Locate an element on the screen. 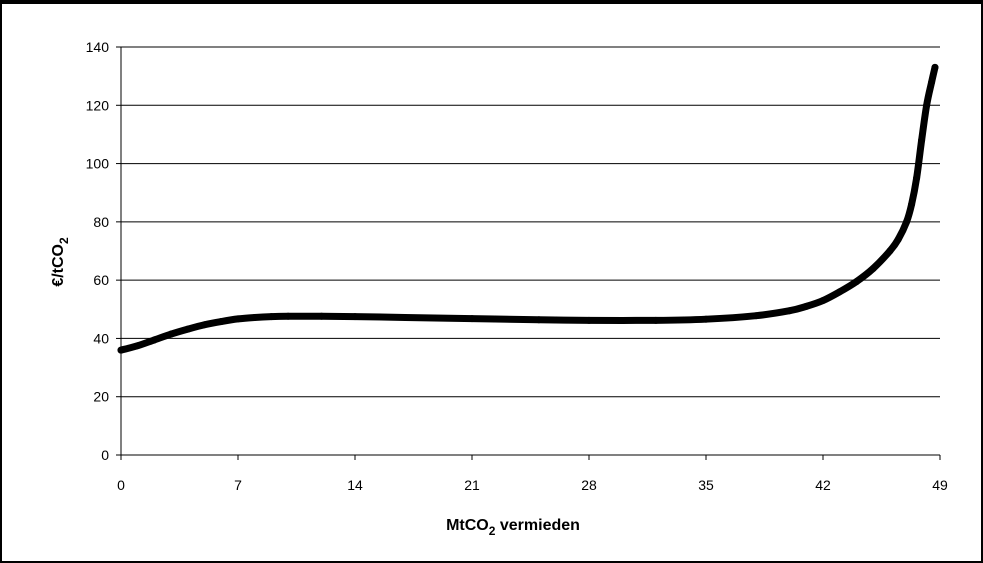 The image size is (983, 563). y-axis-title: €/tCO2 is located at coordinates (60, 262).